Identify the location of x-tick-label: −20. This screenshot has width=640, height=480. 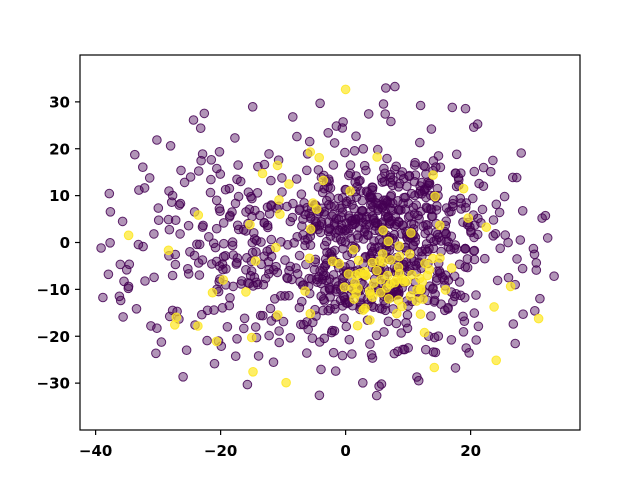
(220, 451).